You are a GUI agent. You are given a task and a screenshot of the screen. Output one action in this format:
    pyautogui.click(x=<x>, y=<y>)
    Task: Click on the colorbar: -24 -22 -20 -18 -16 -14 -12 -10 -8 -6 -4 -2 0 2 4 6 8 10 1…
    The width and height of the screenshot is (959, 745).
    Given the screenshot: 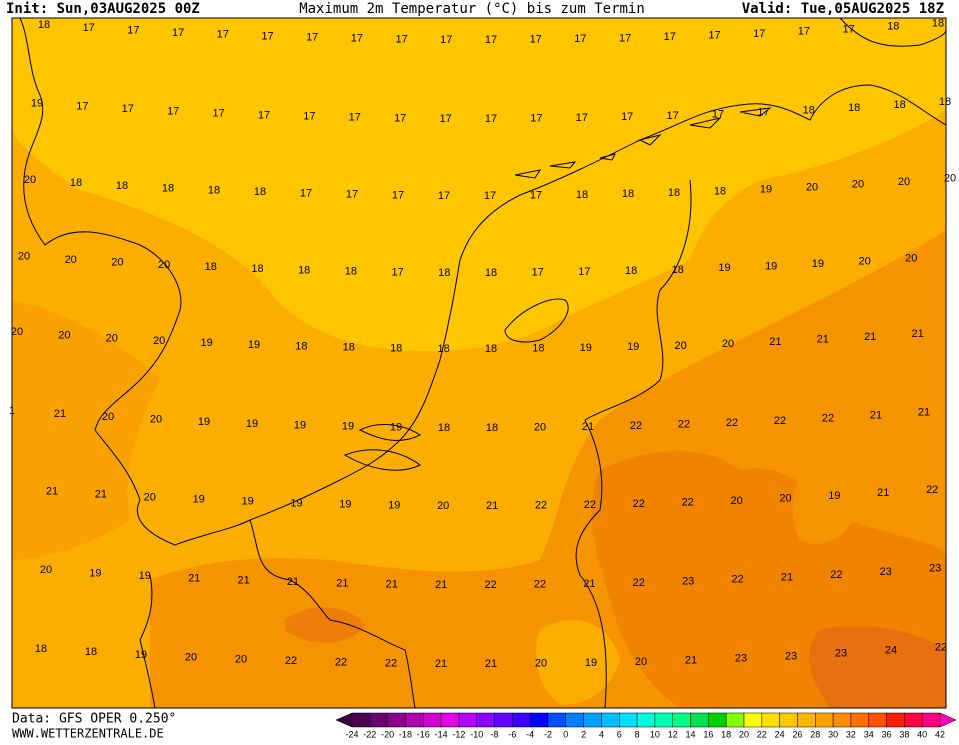 What is the action you would take?
    pyautogui.click(x=646, y=725)
    